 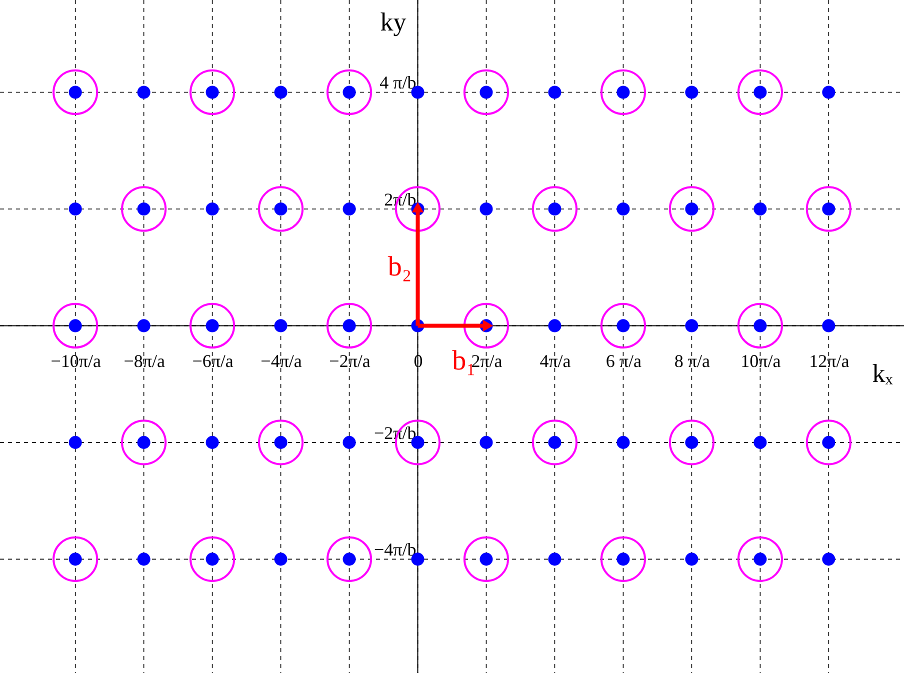 I want to click on x-tick-label: −6π/a, so click(x=213, y=361).